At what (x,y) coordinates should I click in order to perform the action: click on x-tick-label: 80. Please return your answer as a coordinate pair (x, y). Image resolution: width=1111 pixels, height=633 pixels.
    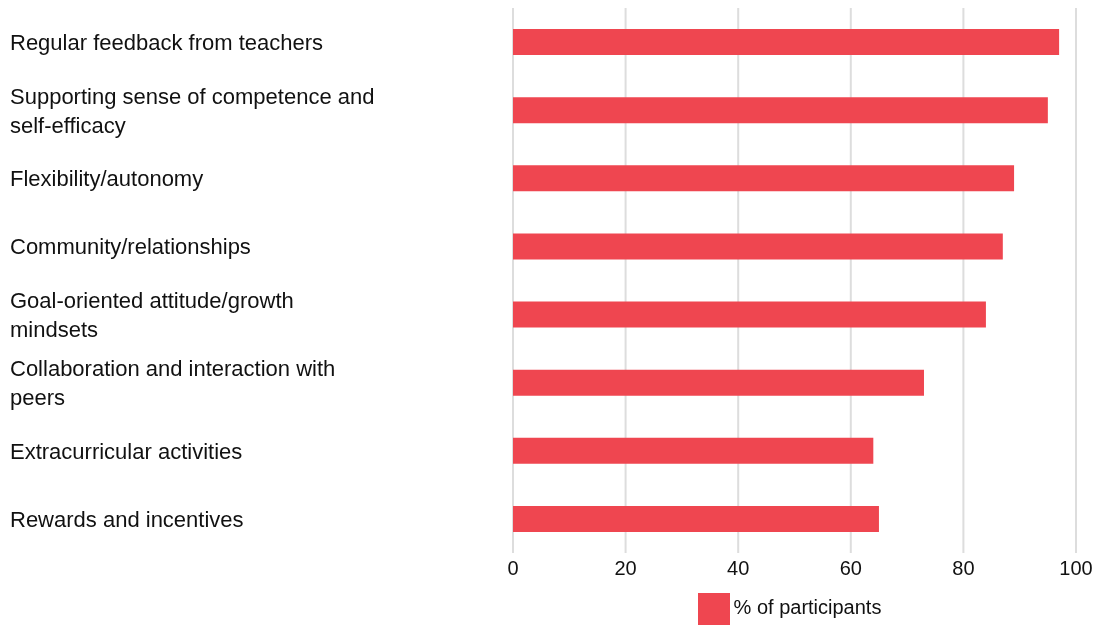
    Looking at the image, I should click on (963, 568).